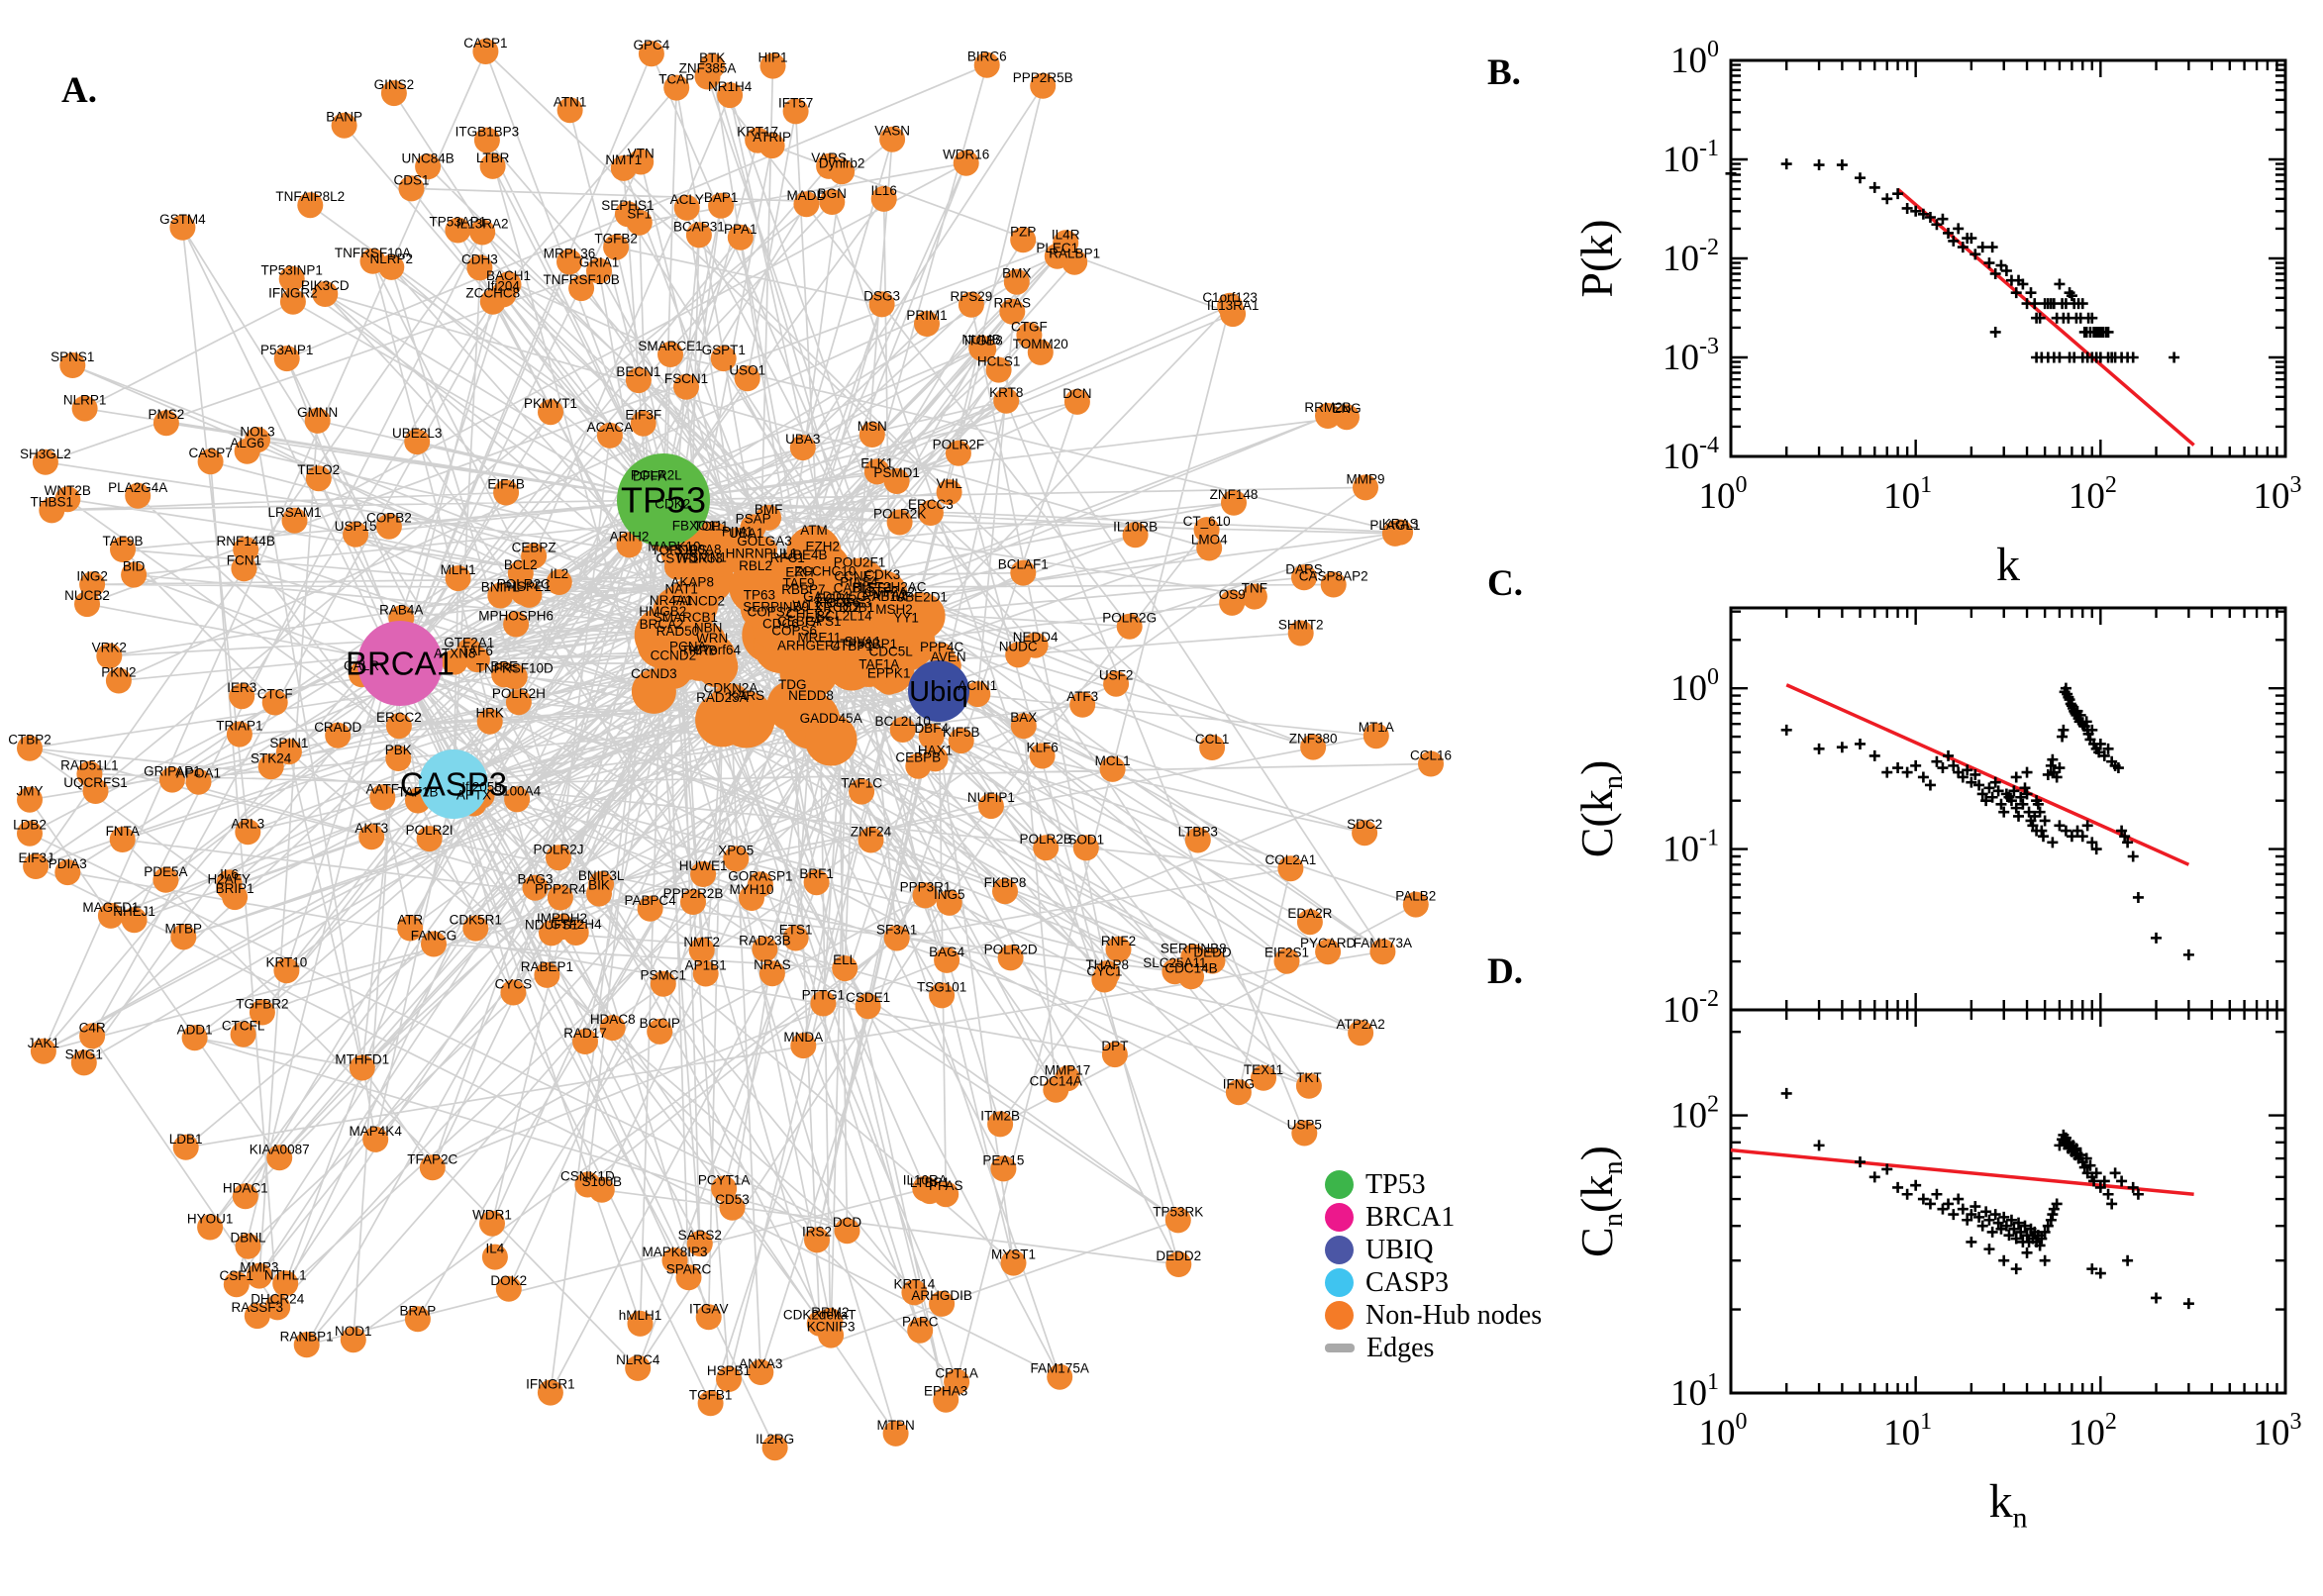 Image resolution: width=2323 pixels, height=1596 pixels. Describe the element at coordinates (931, 504) in the screenshot. I see `node-label: ERCC3` at that location.